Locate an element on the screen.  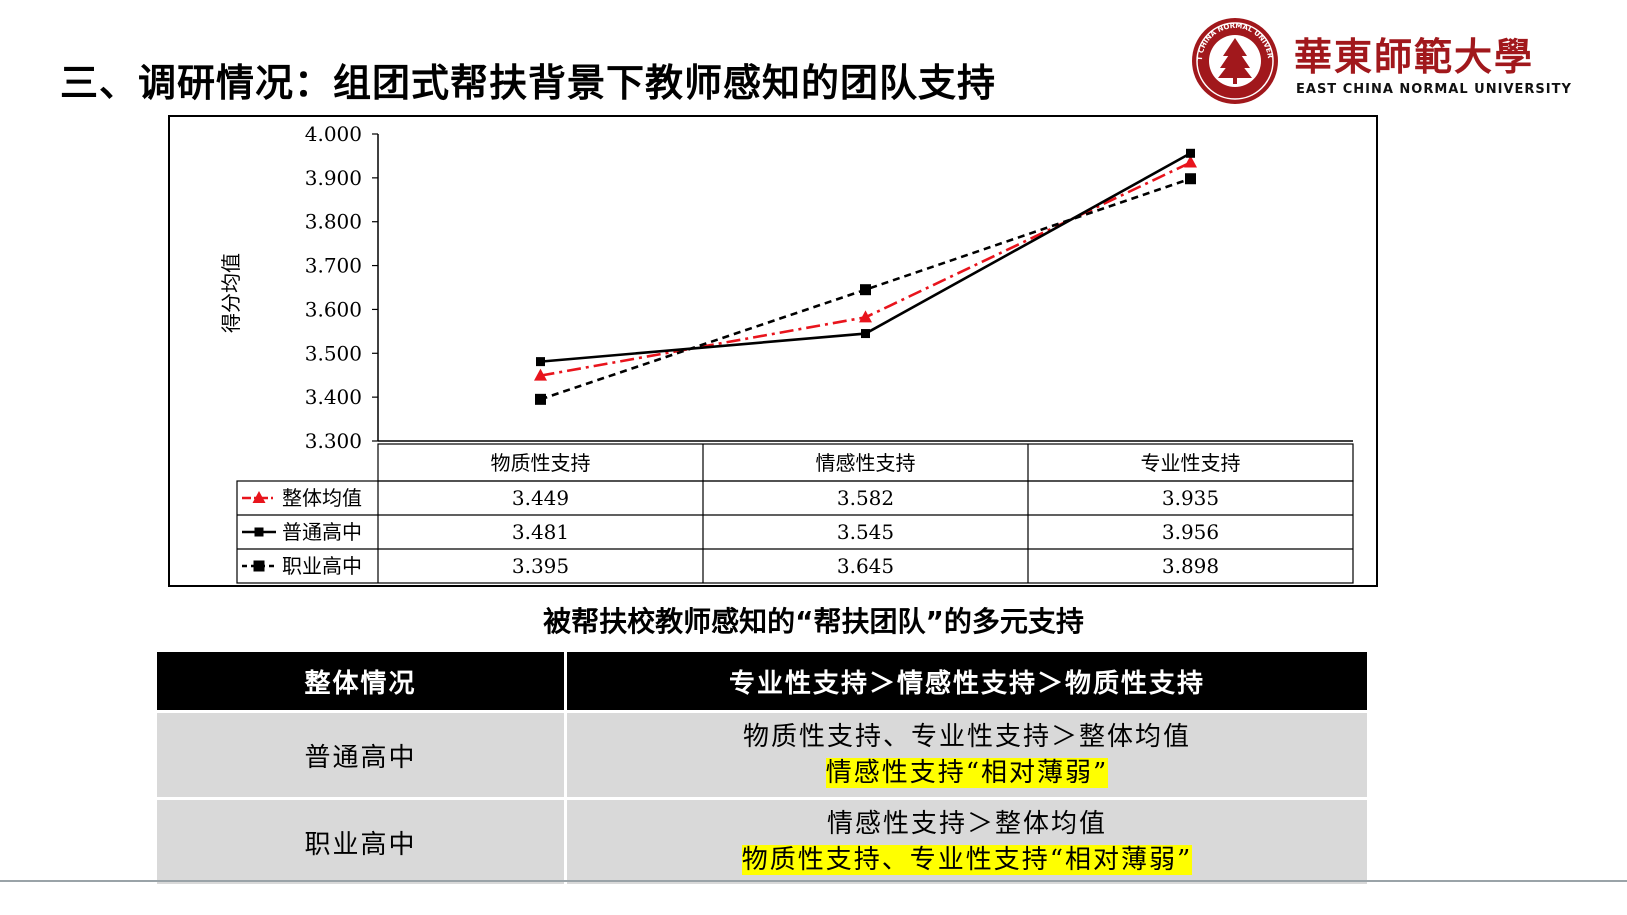
summary-row-label: 普通高中 is located at coordinates (362, 754).